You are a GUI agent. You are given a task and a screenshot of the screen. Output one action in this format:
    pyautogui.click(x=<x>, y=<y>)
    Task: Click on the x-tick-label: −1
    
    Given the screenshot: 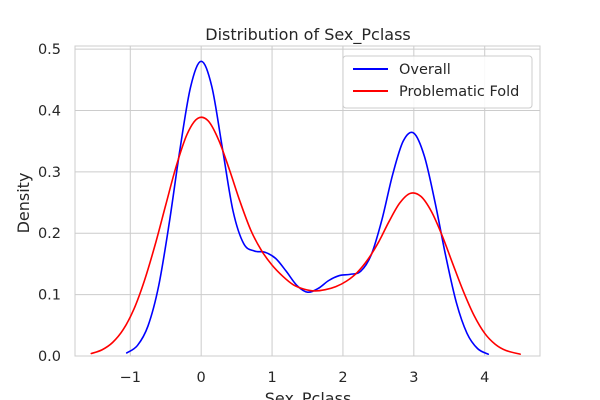 What is the action you would take?
    pyautogui.click(x=130, y=378)
    